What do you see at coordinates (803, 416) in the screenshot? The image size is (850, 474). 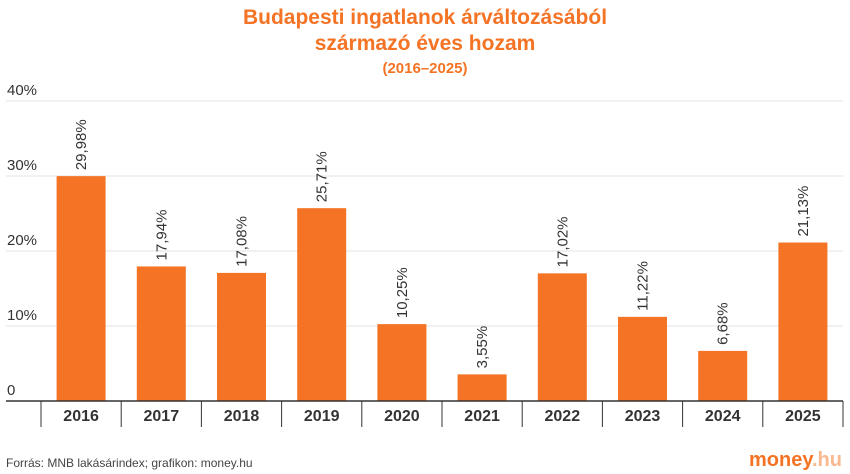 I see `x-tick-label: 2025` at bounding box center [803, 416].